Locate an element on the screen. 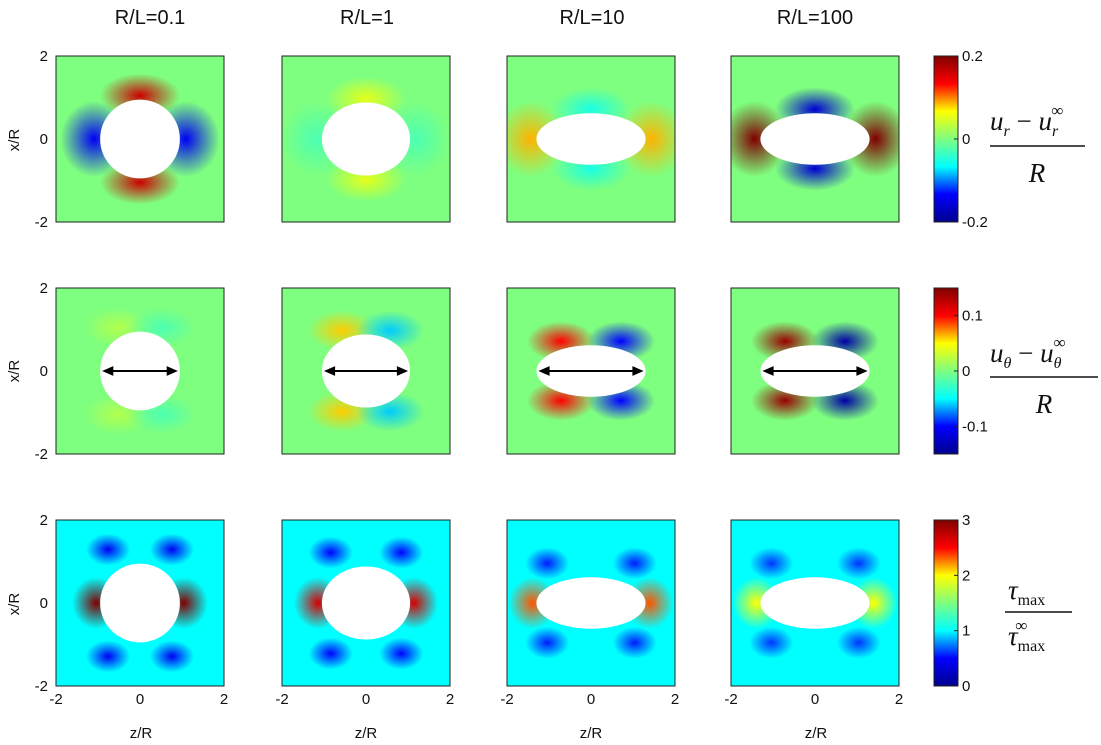 The height and width of the screenshot is (745, 1101). column-title-3: R/L=10 is located at coordinates (591, 18).